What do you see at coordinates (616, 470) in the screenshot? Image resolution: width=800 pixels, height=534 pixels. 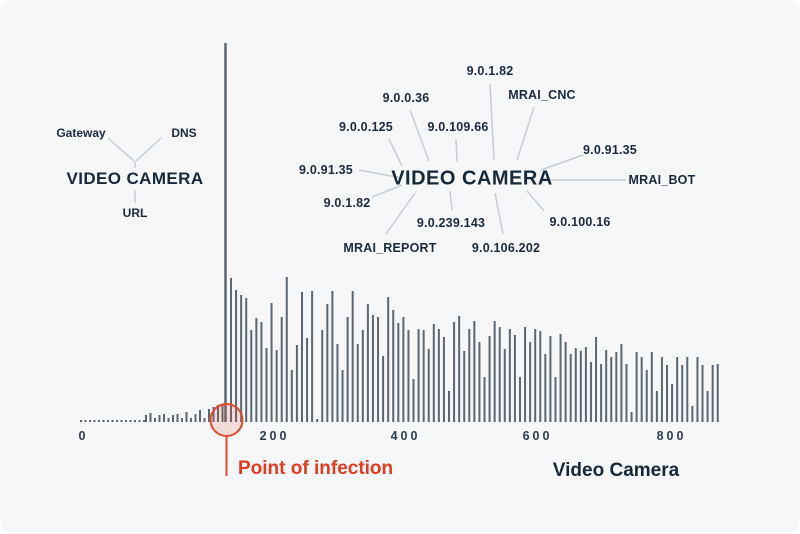 I see `chart-title-video-camera: Video Camera` at bounding box center [616, 470].